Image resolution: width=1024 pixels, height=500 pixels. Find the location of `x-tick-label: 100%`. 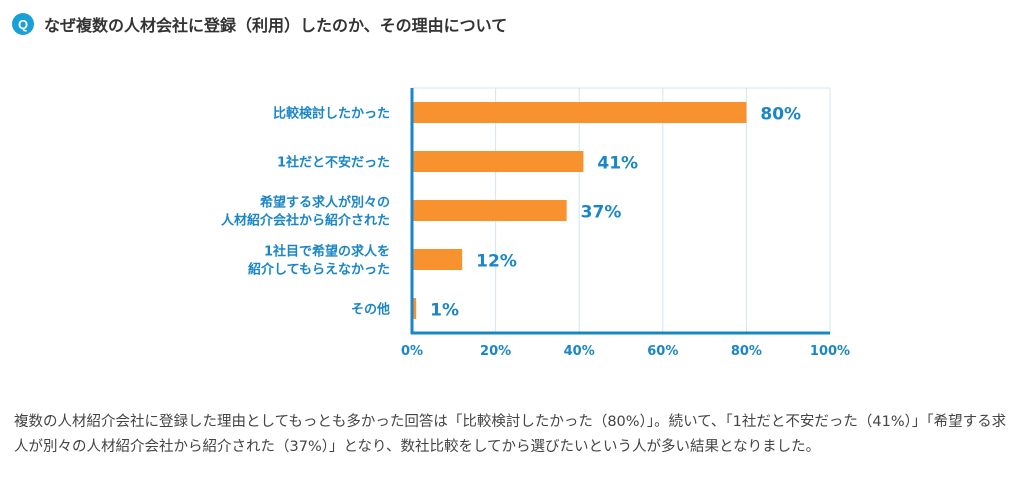

x-tick-label: 100% is located at coordinates (830, 351).